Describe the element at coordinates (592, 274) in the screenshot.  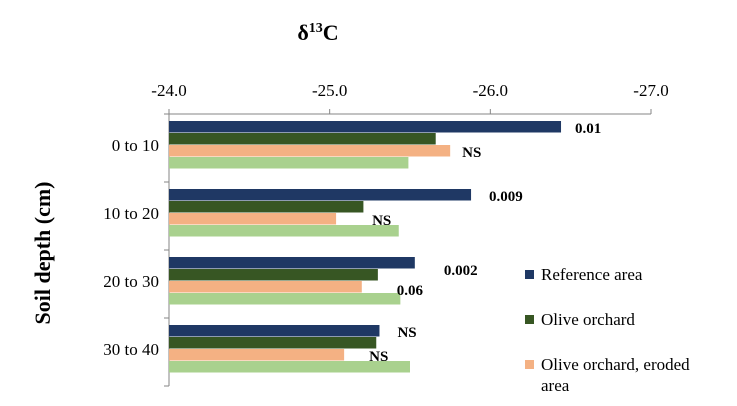
I see `legend-label: Reference area` at that location.